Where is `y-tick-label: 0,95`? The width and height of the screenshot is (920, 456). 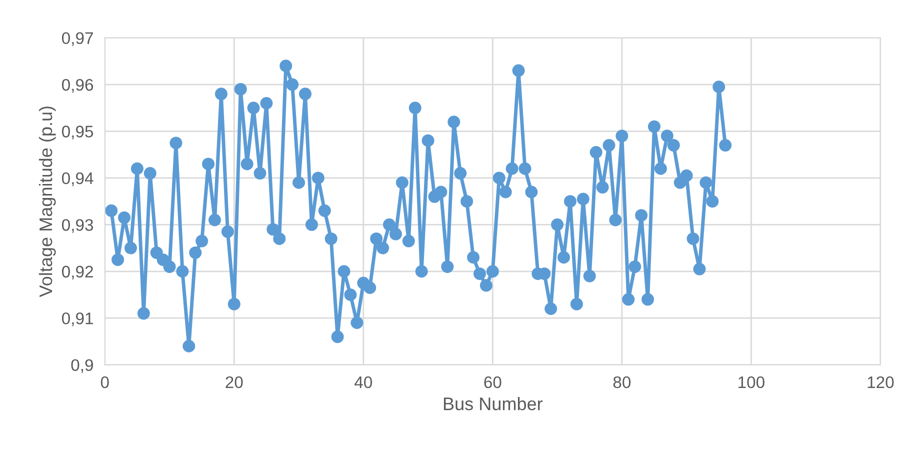 y-tick-label: 0,95 is located at coordinates (78, 133).